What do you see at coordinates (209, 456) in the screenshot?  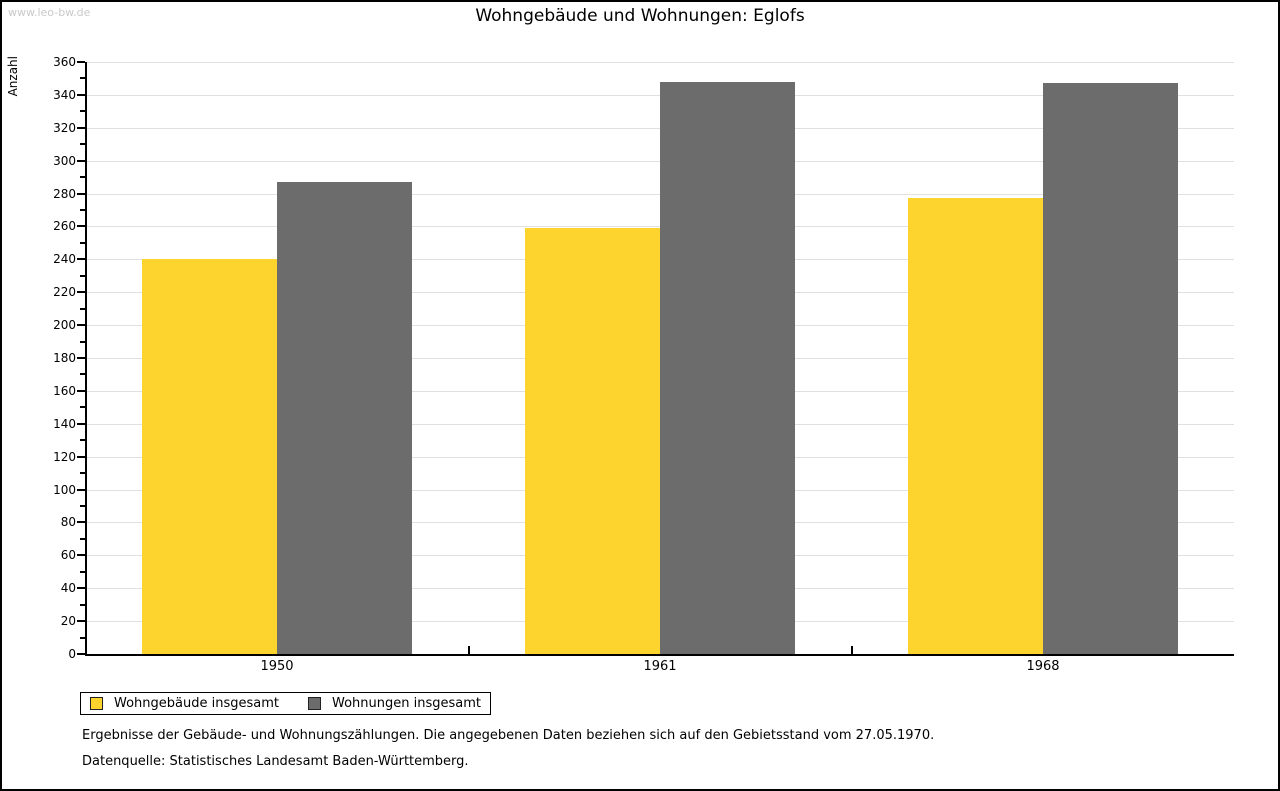 I see `bar-wohngebäude-1950` at bounding box center [209, 456].